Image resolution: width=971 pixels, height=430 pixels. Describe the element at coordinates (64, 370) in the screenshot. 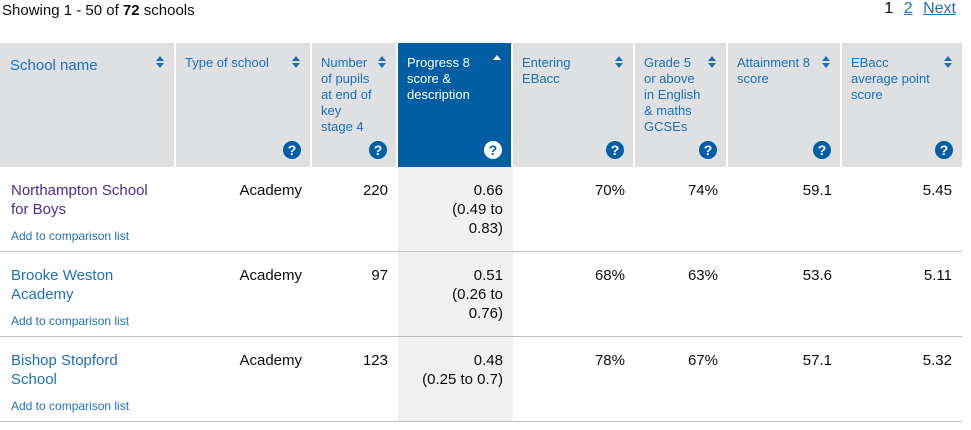

I see `school-link: Bishop Stopford School` at that location.